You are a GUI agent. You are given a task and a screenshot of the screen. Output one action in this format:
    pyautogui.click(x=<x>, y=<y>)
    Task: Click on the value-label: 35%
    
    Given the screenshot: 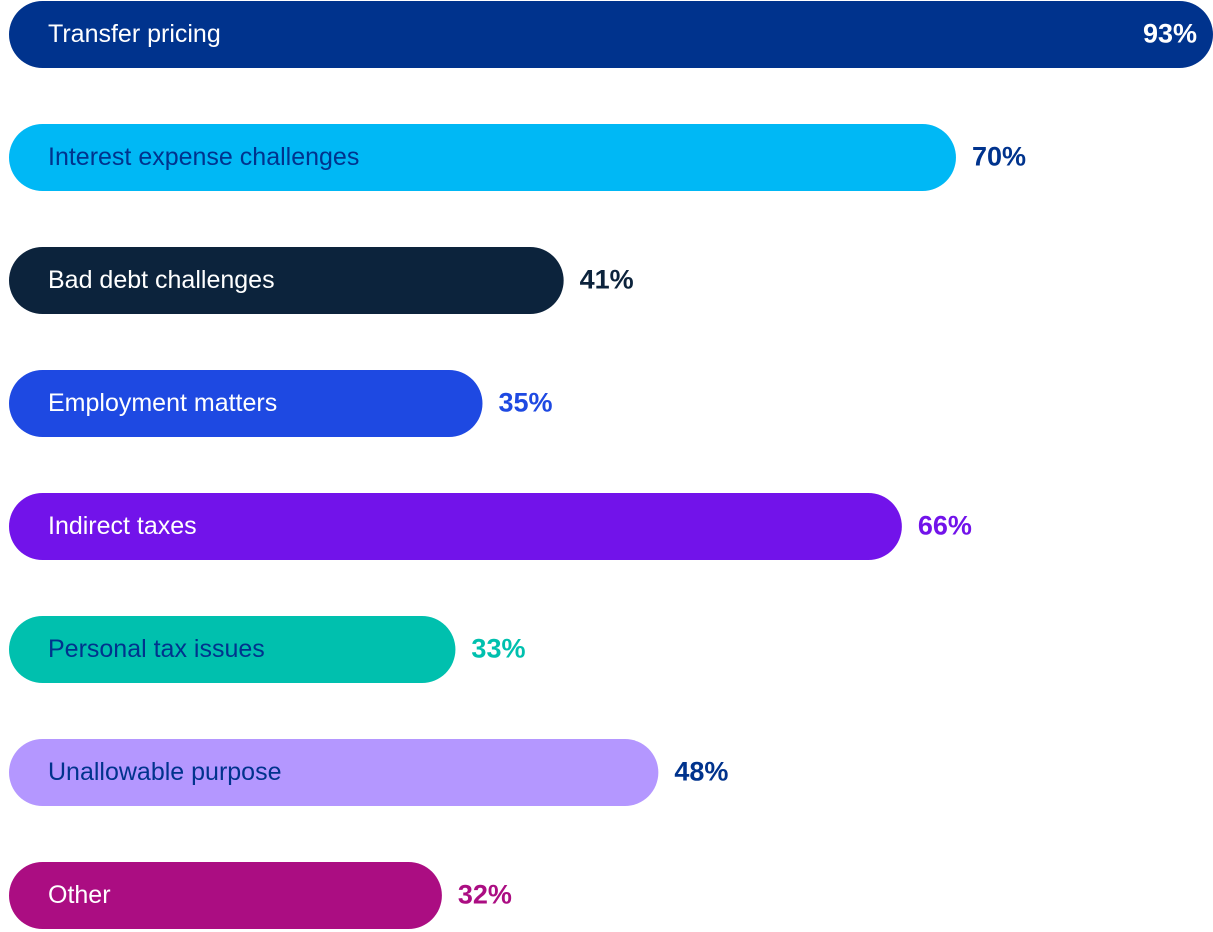 What is the action you would take?
    pyautogui.click(x=525, y=403)
    